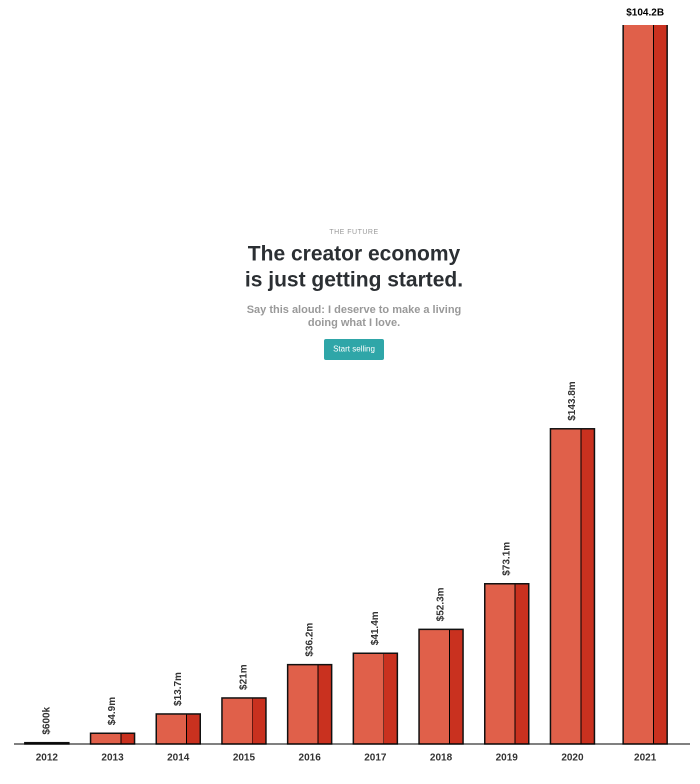 The height and width of the screenshot is (784, 700). I want to click on x-tick-label: 2012, so click(47, 758).